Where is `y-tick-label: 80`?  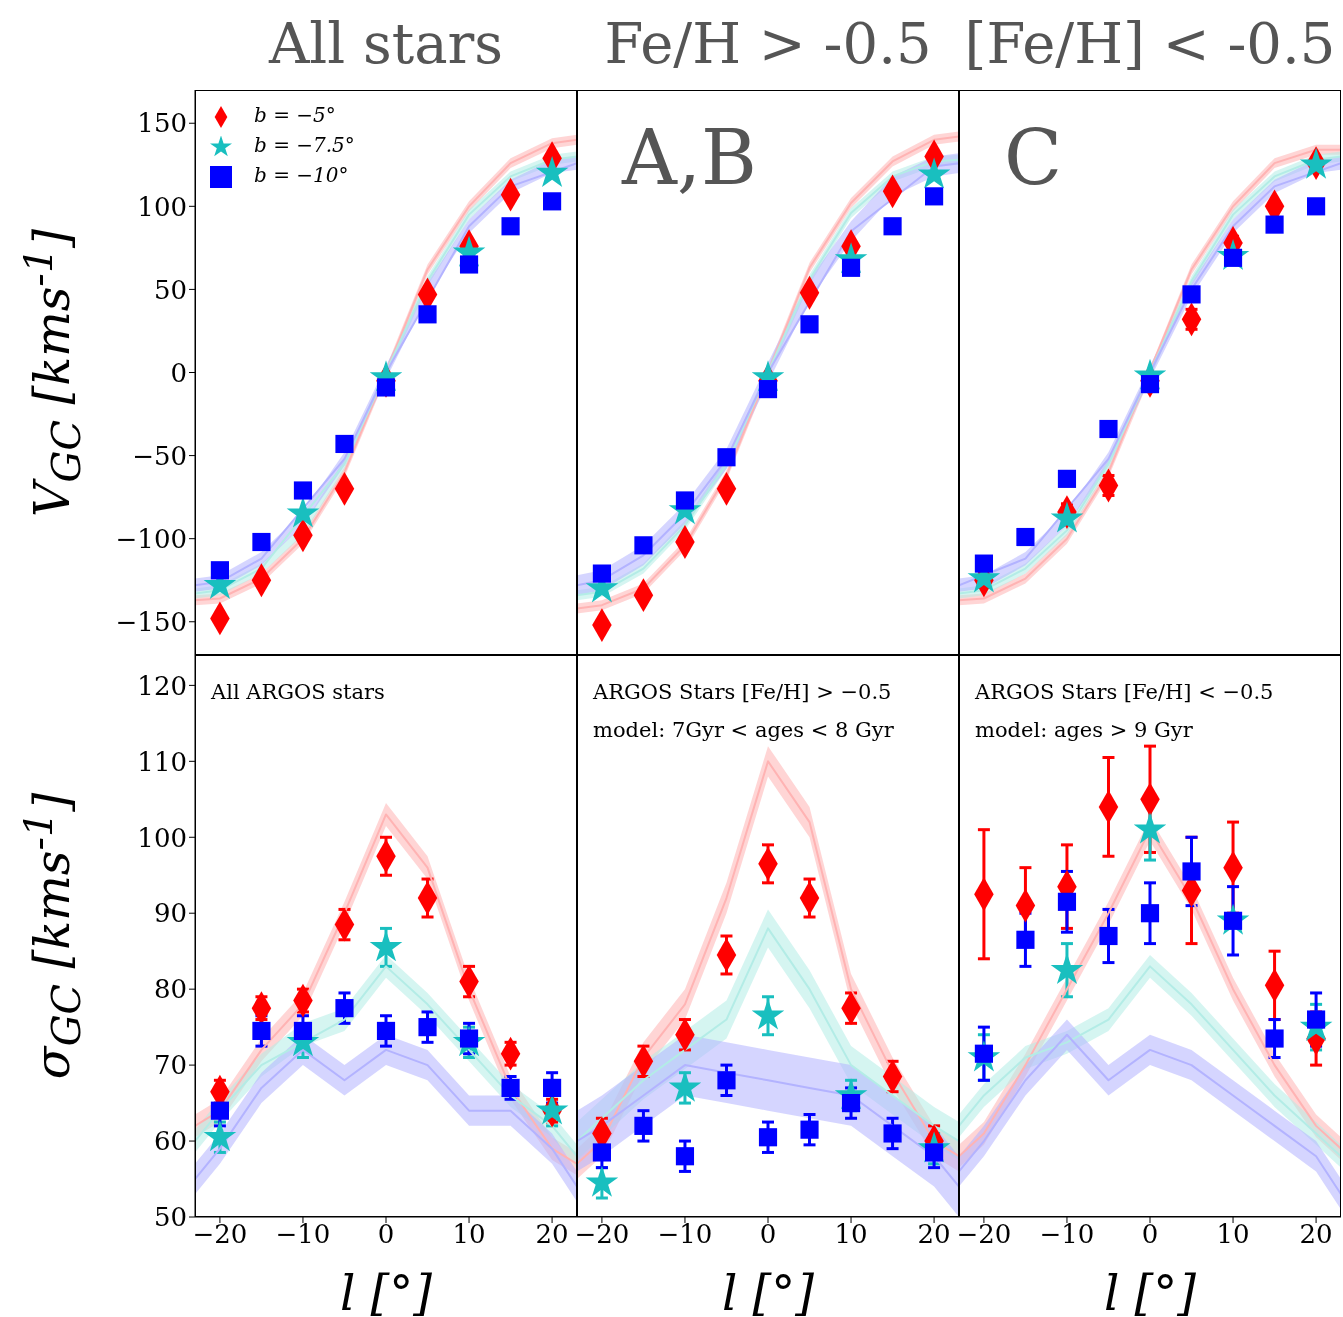 y-tick-label: 80 is located at coordinates (170, 989).